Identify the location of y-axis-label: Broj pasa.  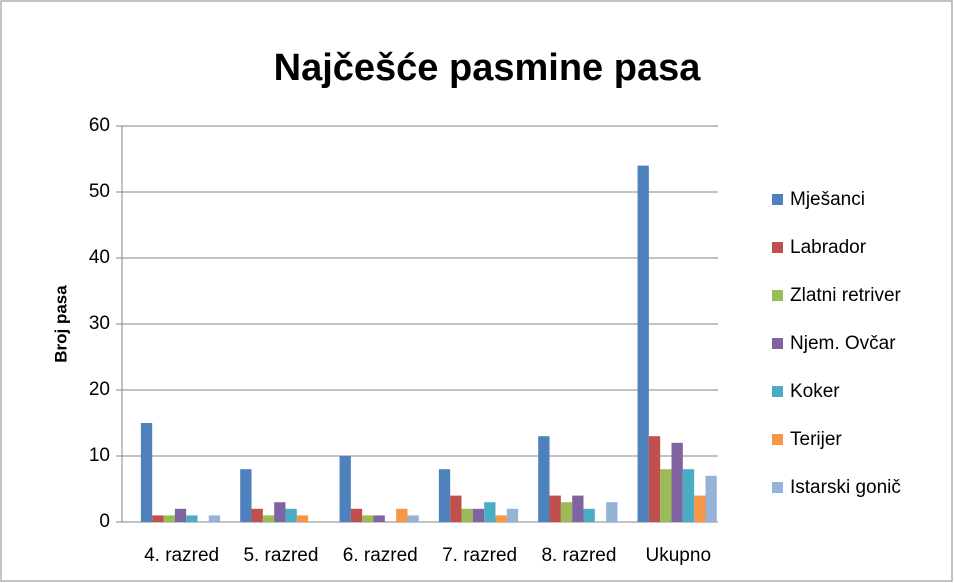
(60, 324).